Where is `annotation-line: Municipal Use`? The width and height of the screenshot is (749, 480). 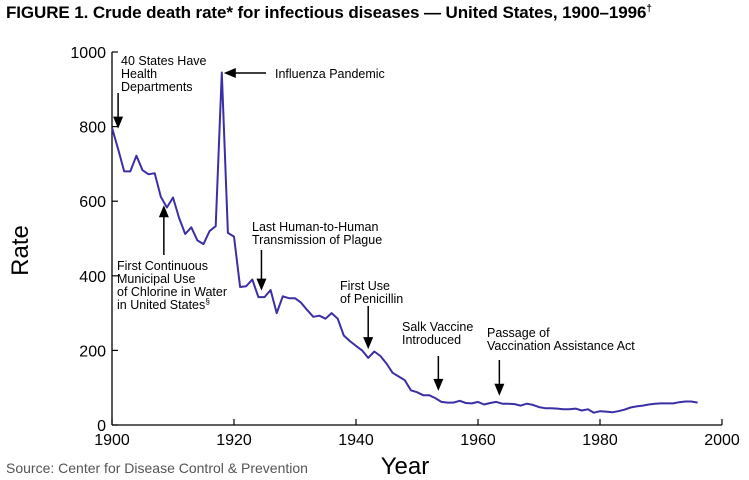 annotation-line: Municipal Use is located at coordinates (156, 279).